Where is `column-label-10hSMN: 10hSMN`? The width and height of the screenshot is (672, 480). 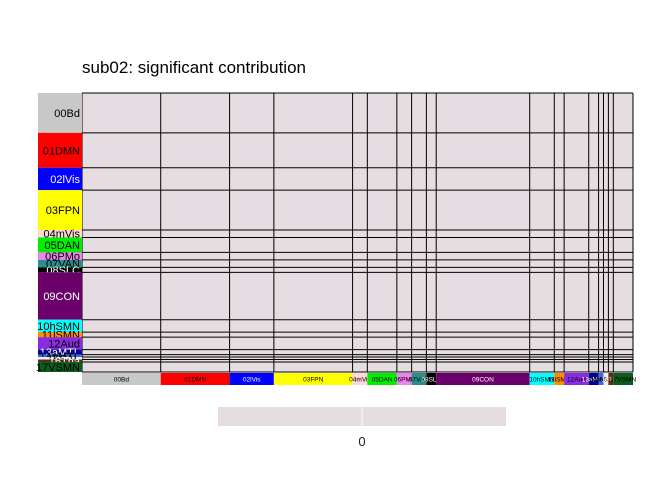
column-label-10hSMN: 10hSMN is located at coordinates (542, 380).